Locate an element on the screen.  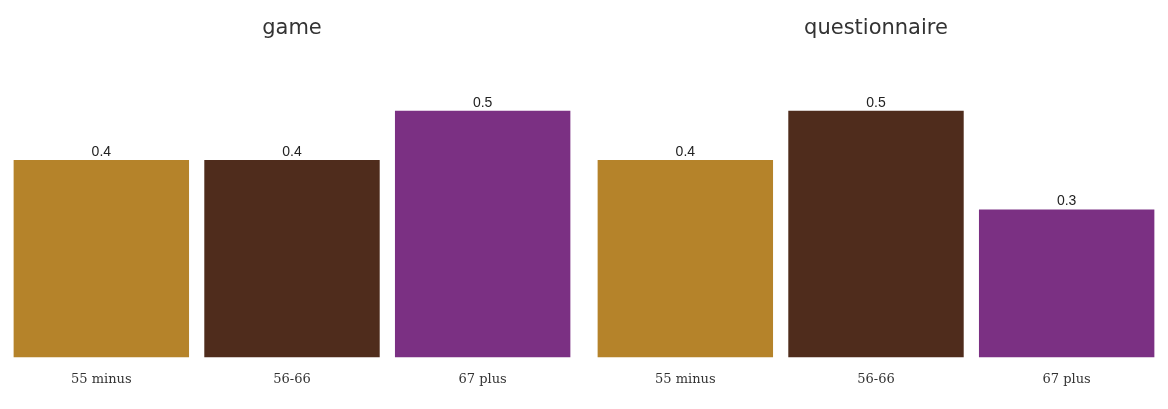
chart-title: game is located at coordinates (292, 27).